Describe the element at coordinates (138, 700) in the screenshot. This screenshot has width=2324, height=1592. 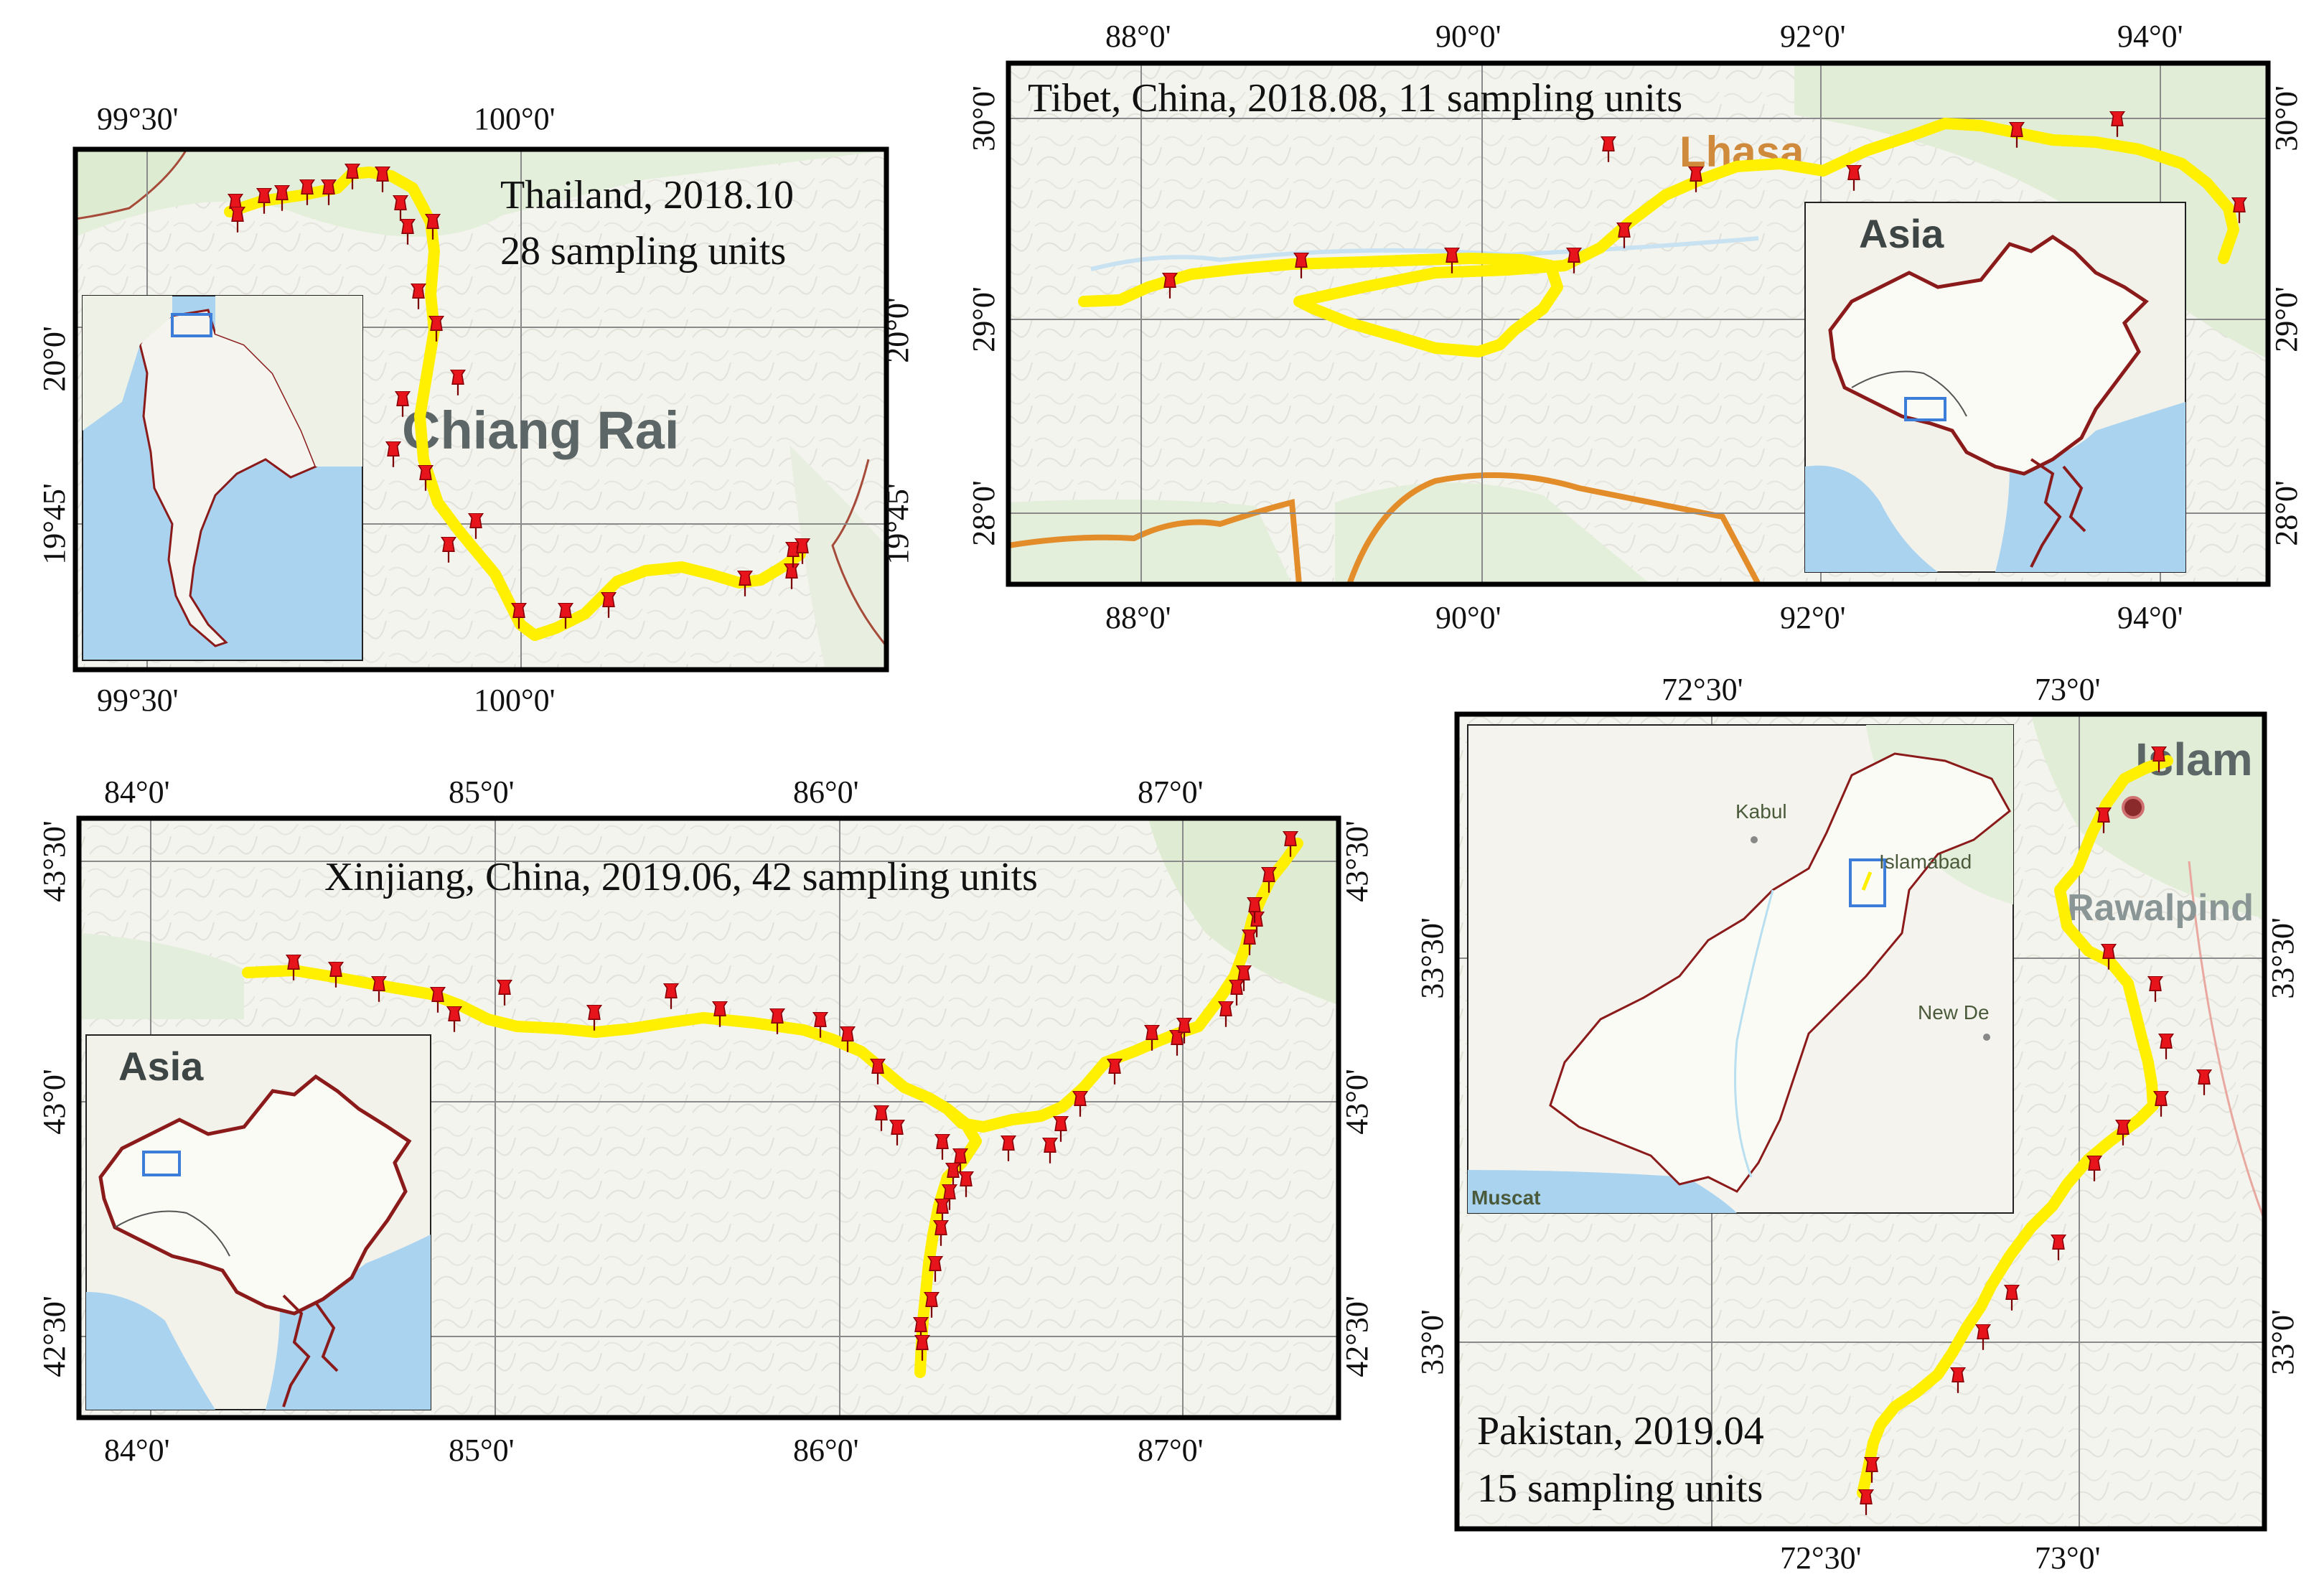
I see `thailand-bottom-tick-1: 99°30'` at that location.